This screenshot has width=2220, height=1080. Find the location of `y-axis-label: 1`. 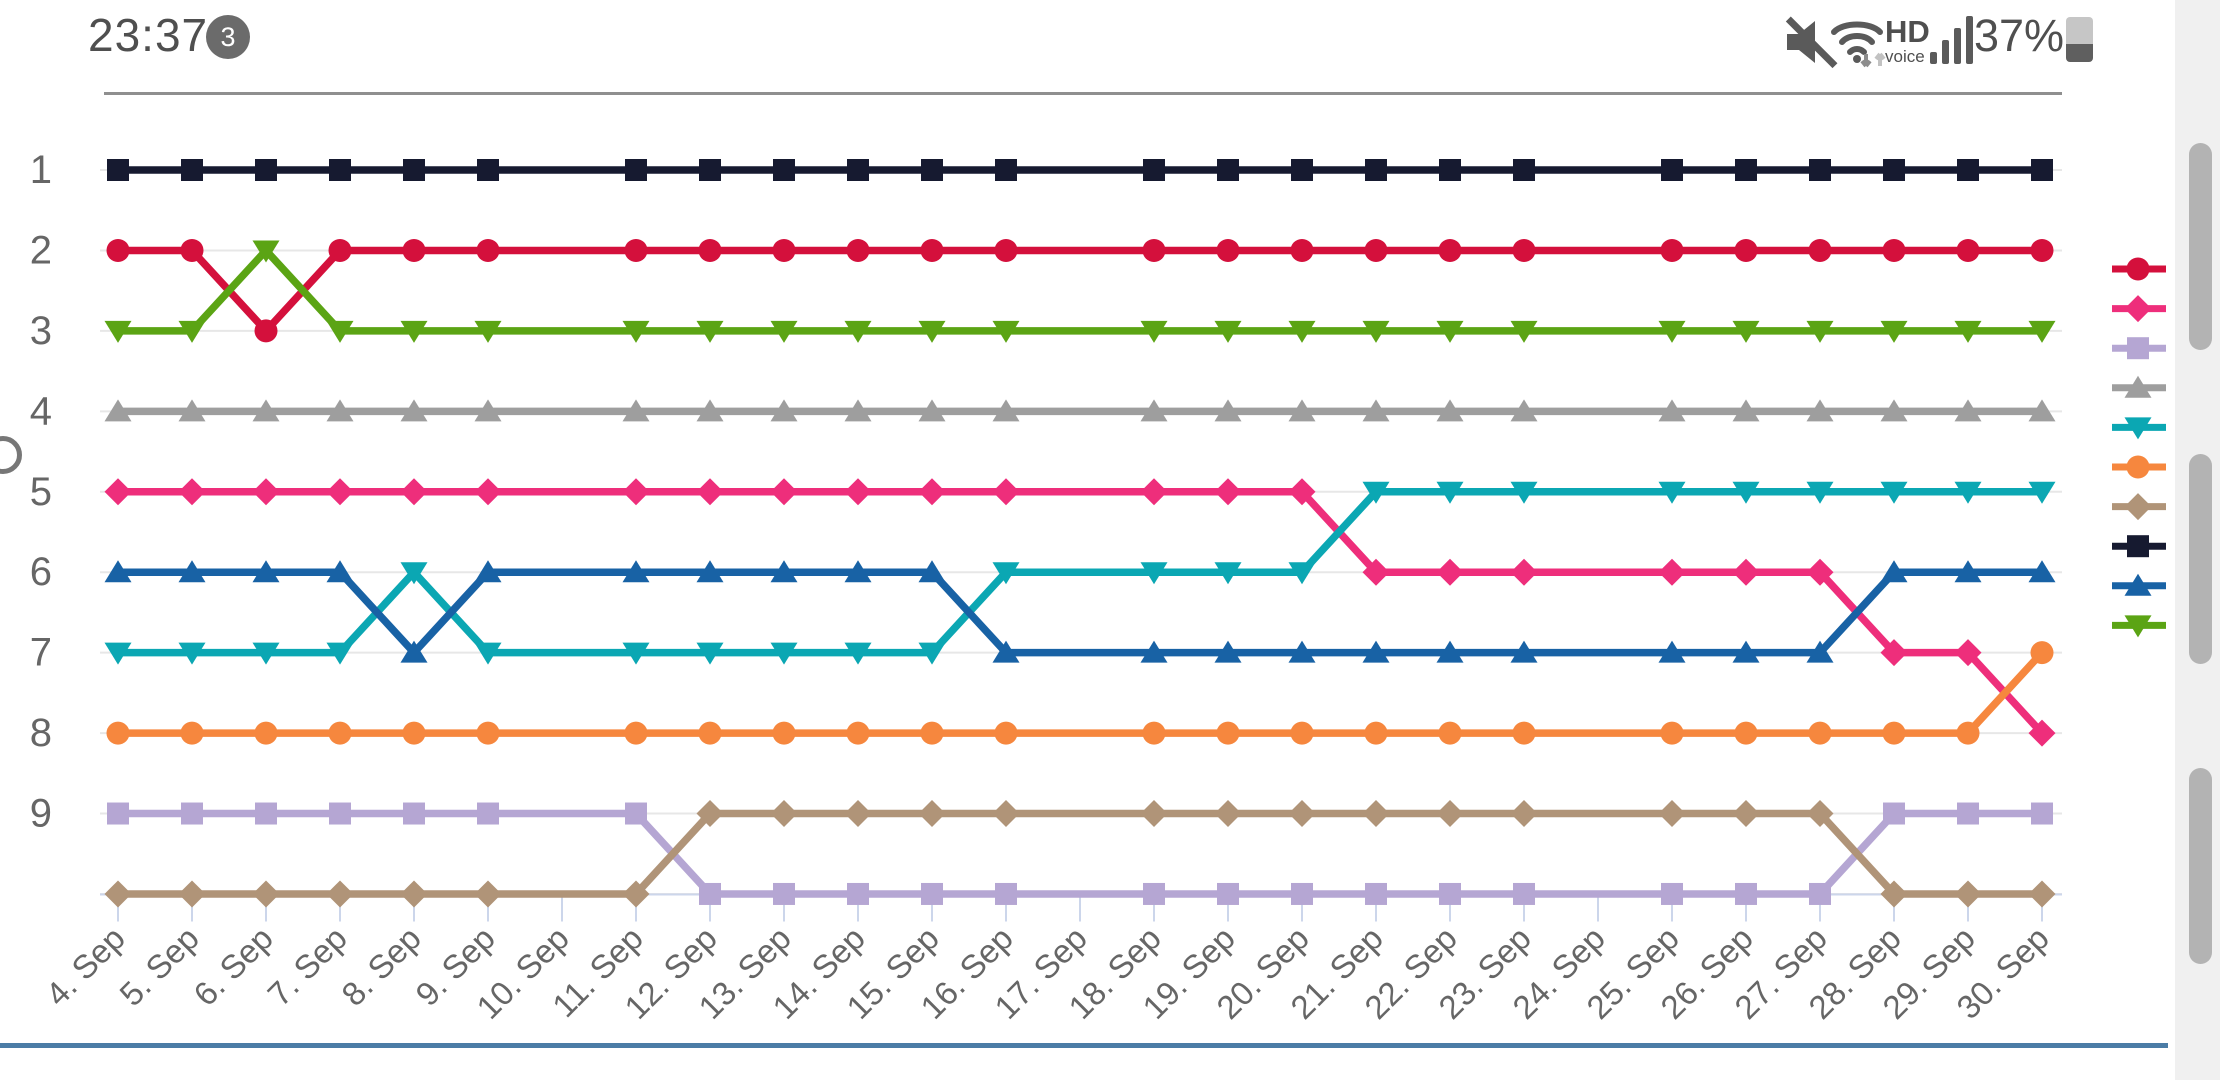

y-axis-label: 1 is located at coordinates (41, 170).